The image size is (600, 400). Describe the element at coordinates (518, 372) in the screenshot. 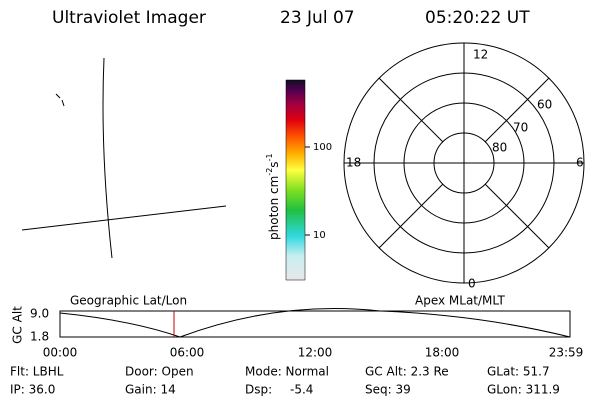

I see `status-field: GLat: 51.7` at that location.